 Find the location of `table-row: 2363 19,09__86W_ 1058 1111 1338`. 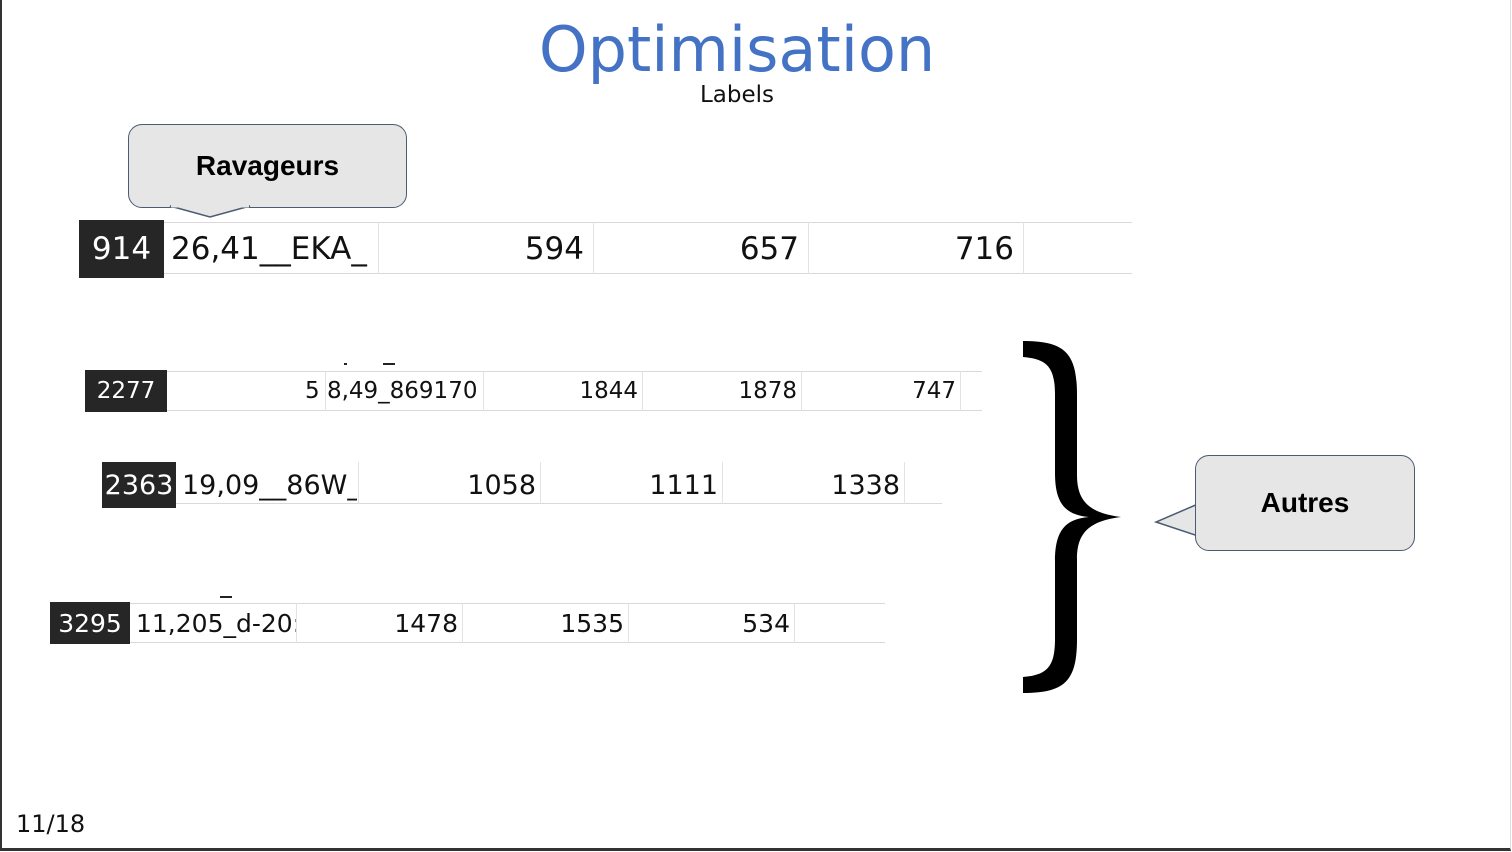

table-row: 2363 19,09__86W_ 1058 1111 1338 is located at coordinates (522, 485).